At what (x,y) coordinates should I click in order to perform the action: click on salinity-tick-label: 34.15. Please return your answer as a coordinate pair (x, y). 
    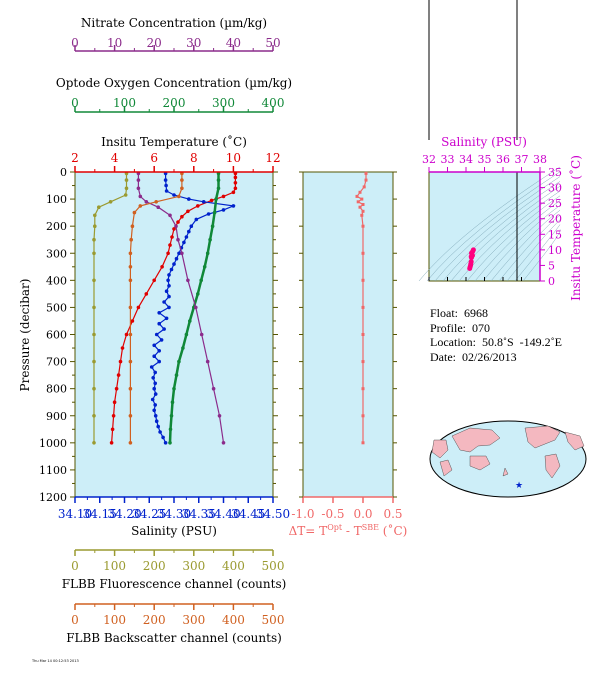
    Looking at the image, I should click on (100, 514).